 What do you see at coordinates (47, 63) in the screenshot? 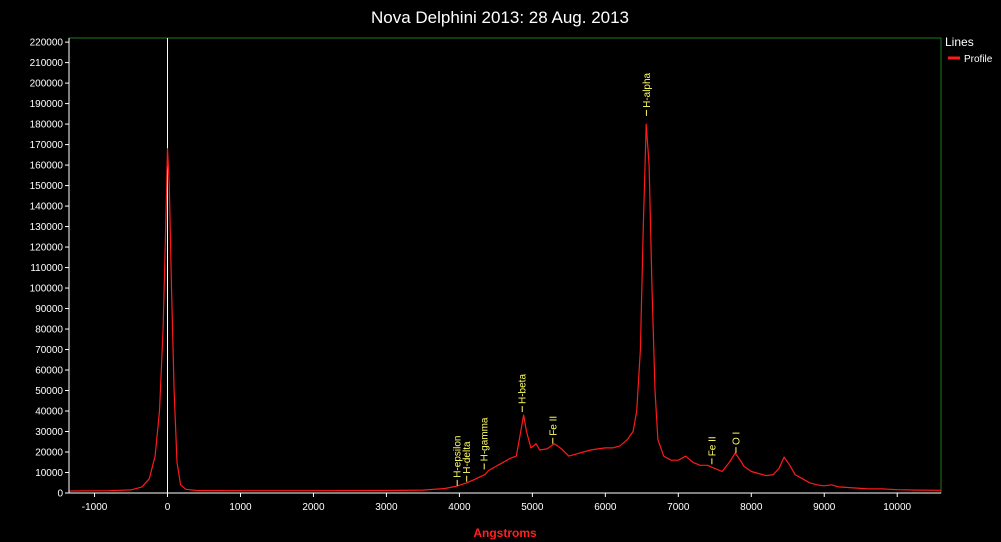
I see `y-tick-label: 210000` at bounding box center [47, 63].